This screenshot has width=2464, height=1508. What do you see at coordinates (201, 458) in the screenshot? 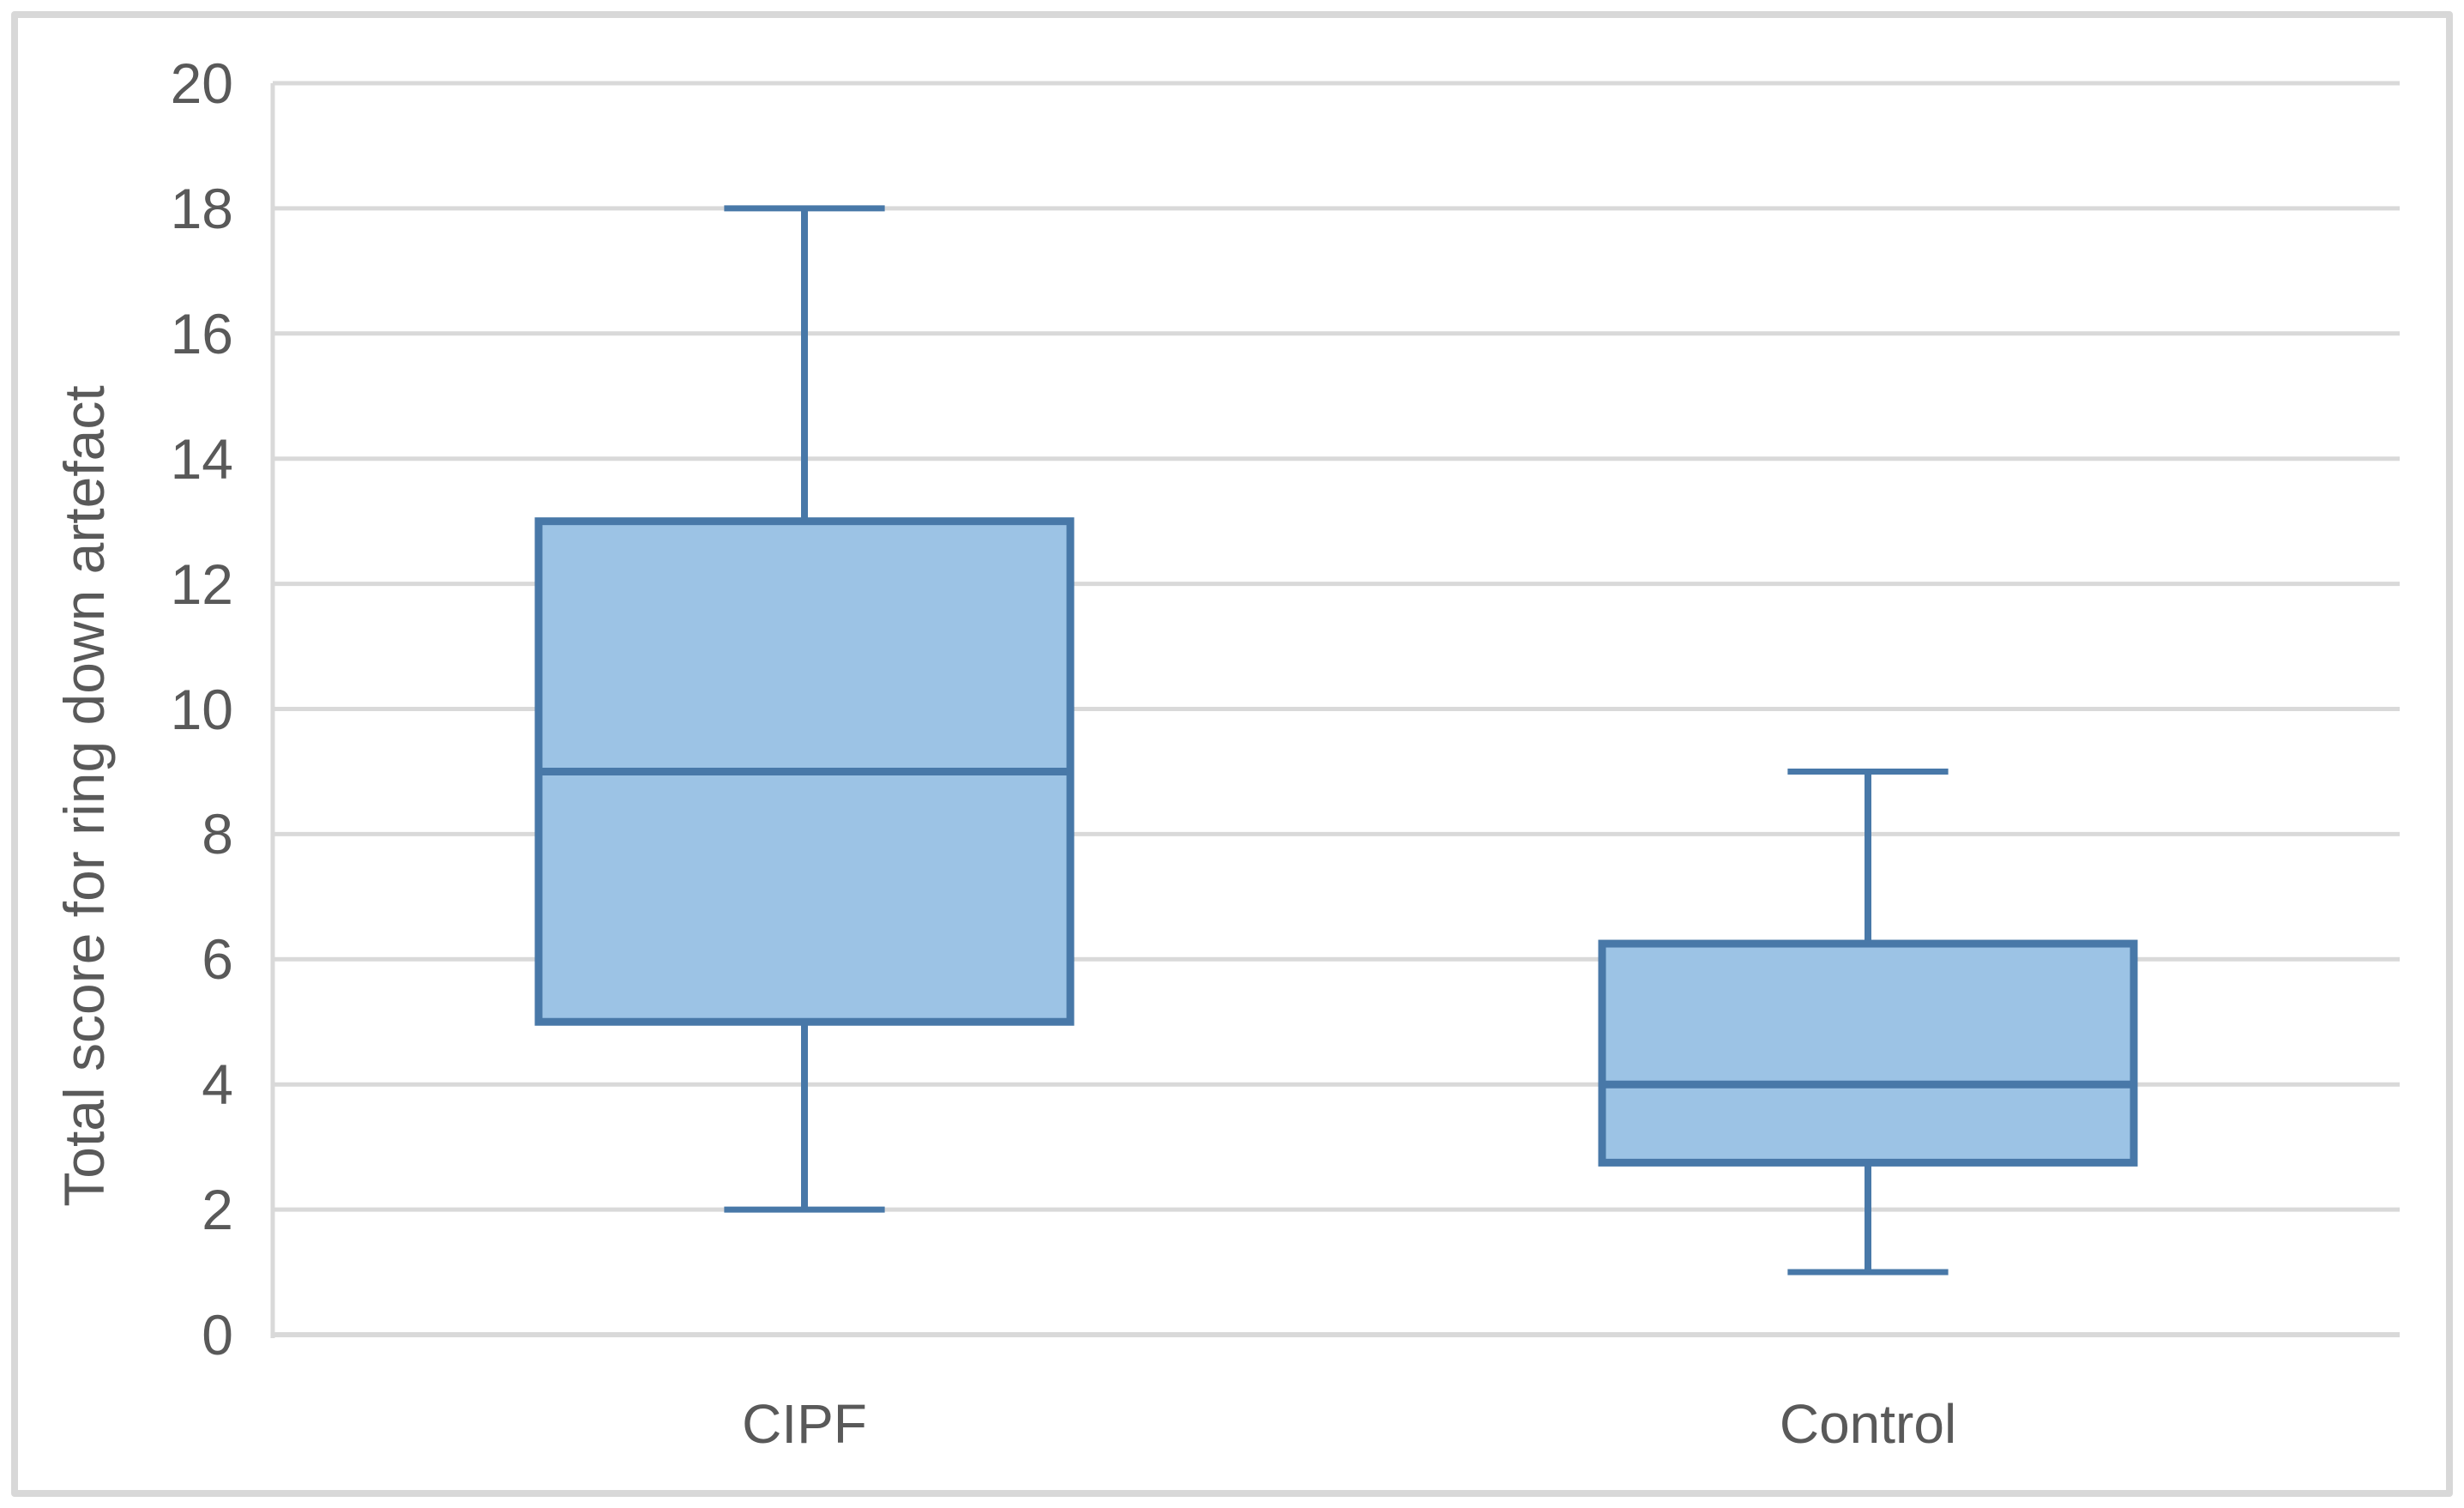
I see `y-tick-label: 14` at bounding box center [201, 458].